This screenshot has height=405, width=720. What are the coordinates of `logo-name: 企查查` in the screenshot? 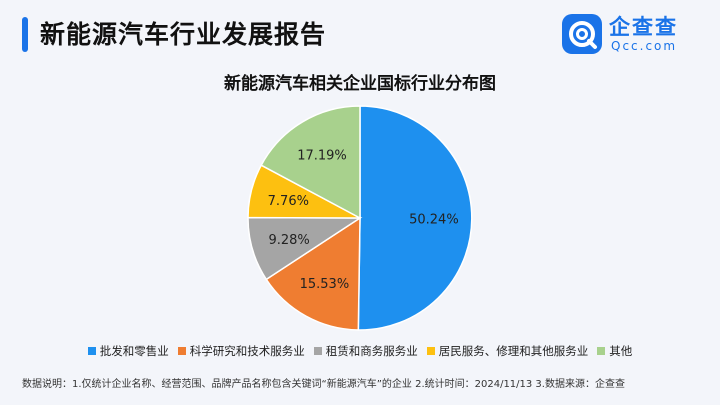 It's located at (643, 27).